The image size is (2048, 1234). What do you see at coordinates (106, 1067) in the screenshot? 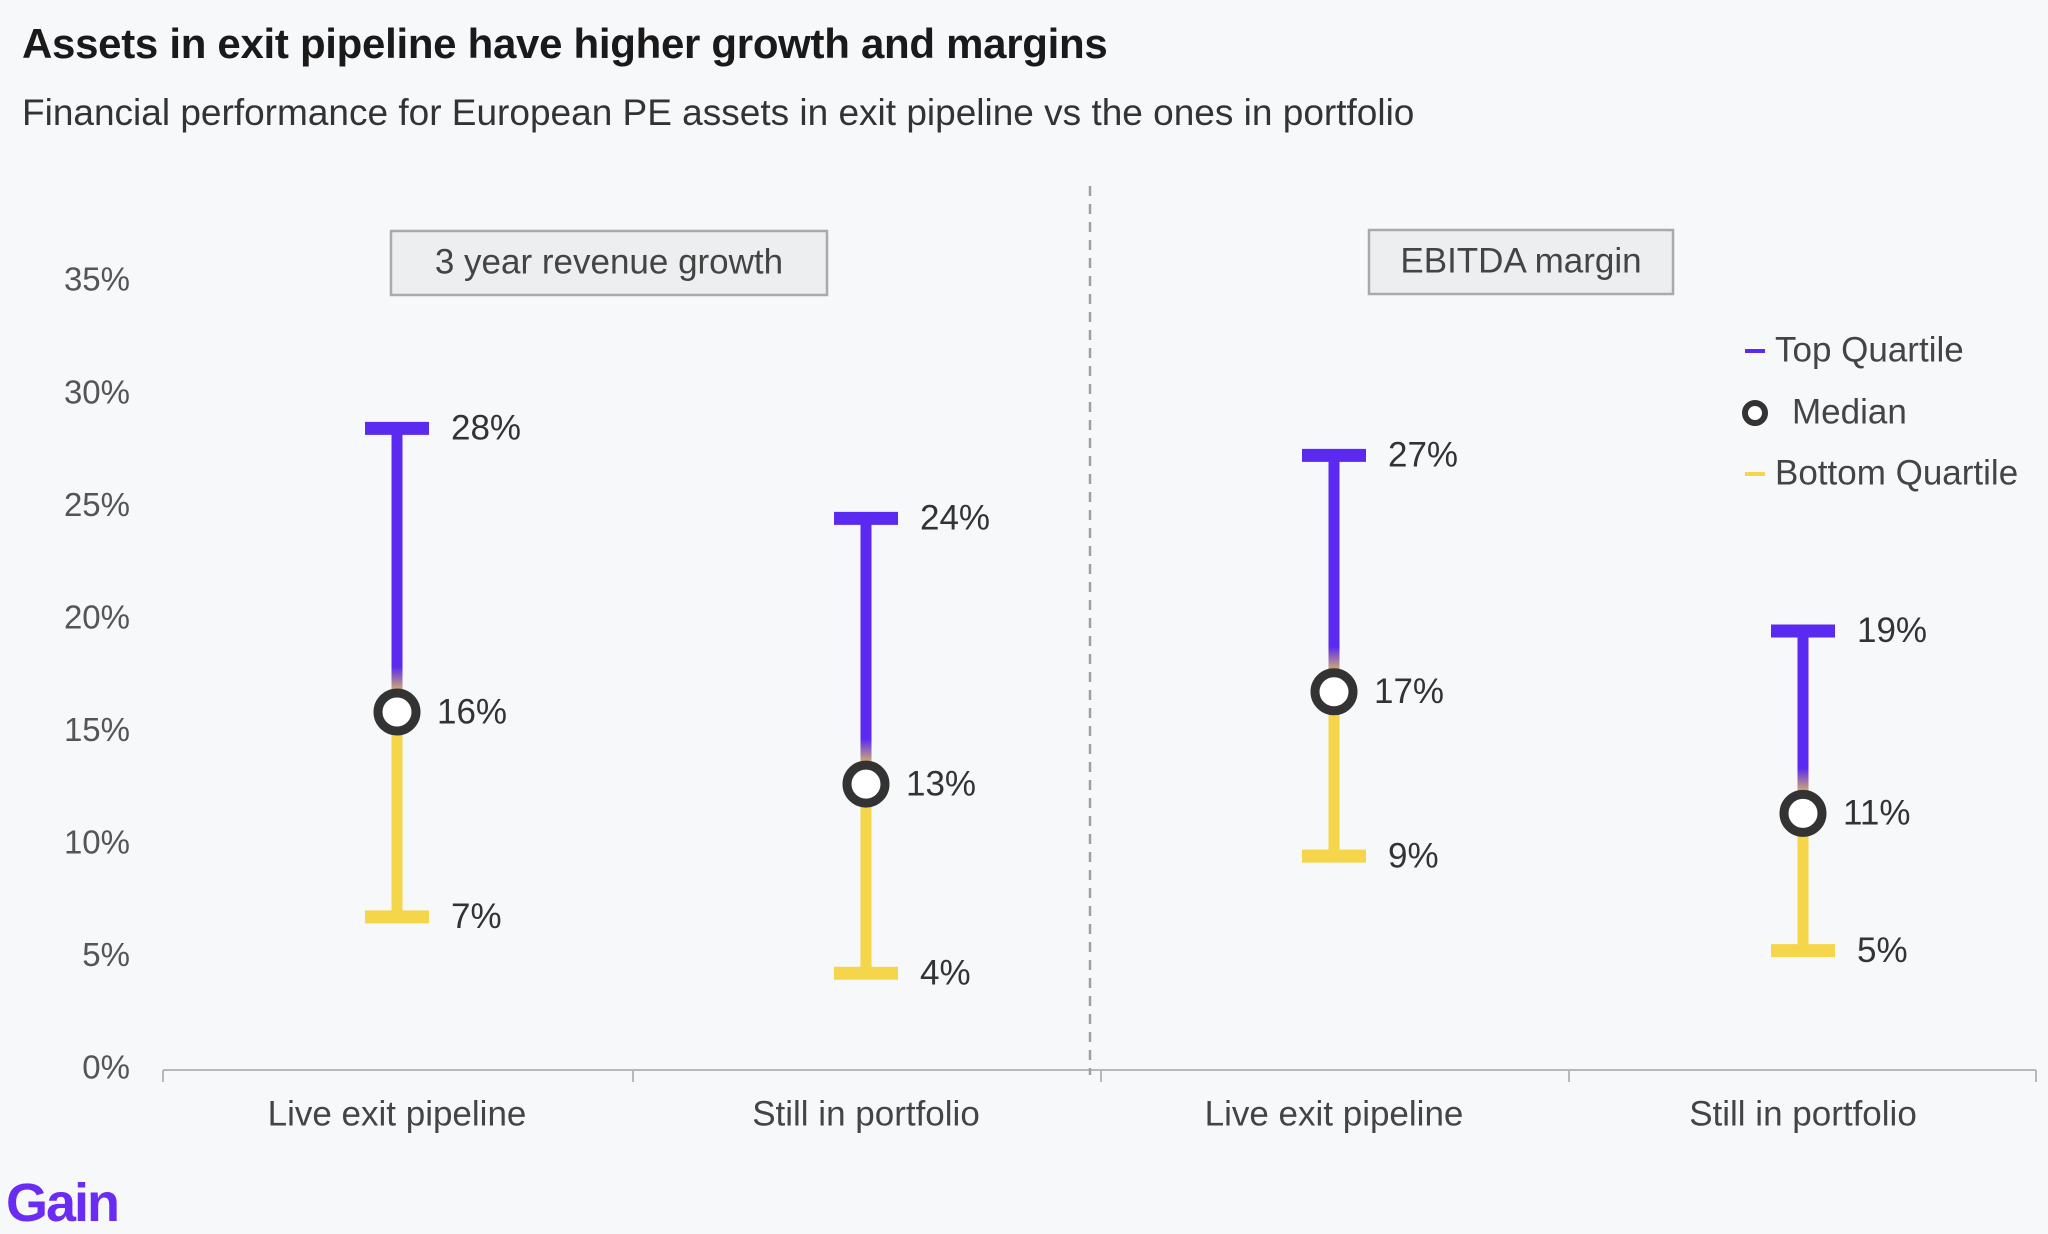
I see `y-tick-label: 0%` at bounding box center [106, 1067].